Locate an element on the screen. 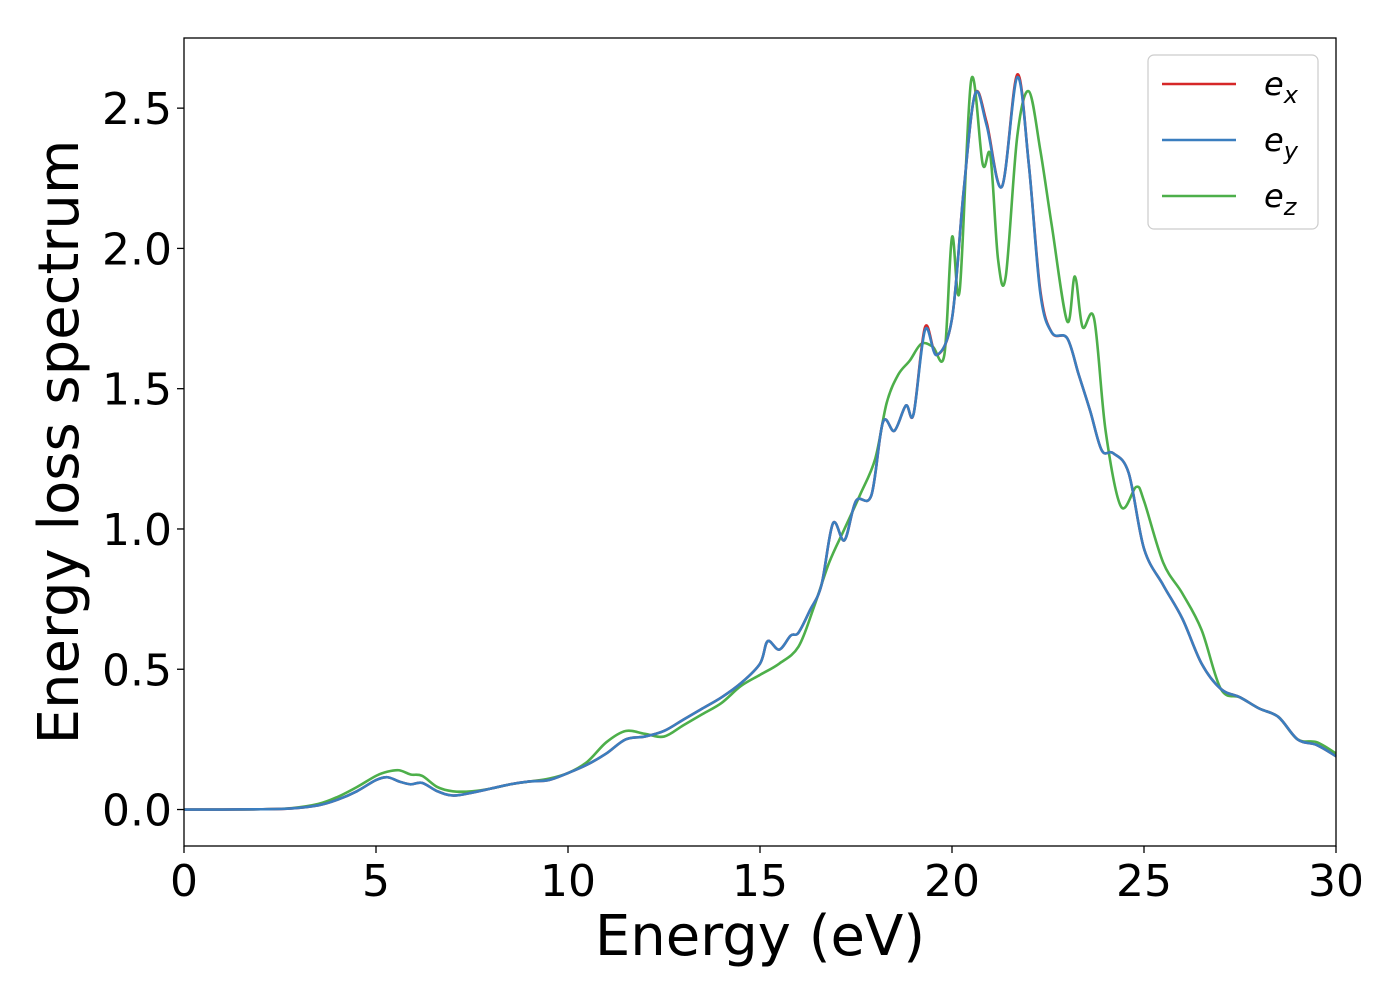 Image resolution: width=1400 pixels, height=1000 pixels. x-tick-label: 5 is located at coordinates (376, 881).